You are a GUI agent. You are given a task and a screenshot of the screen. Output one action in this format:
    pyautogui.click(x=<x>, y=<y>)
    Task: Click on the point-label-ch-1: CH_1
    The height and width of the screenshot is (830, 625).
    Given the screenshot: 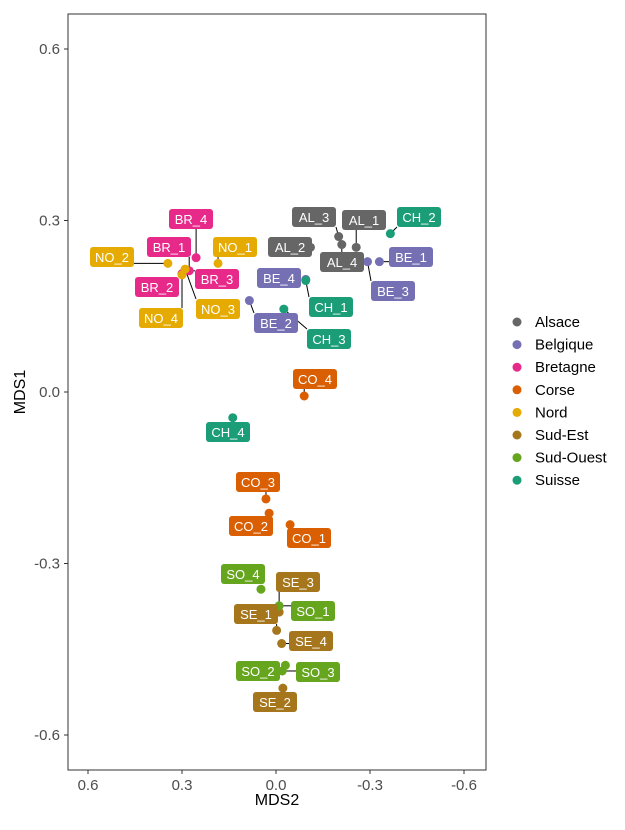 What is the action you would take?
    pyautogui.click(x=331, y=307)
    